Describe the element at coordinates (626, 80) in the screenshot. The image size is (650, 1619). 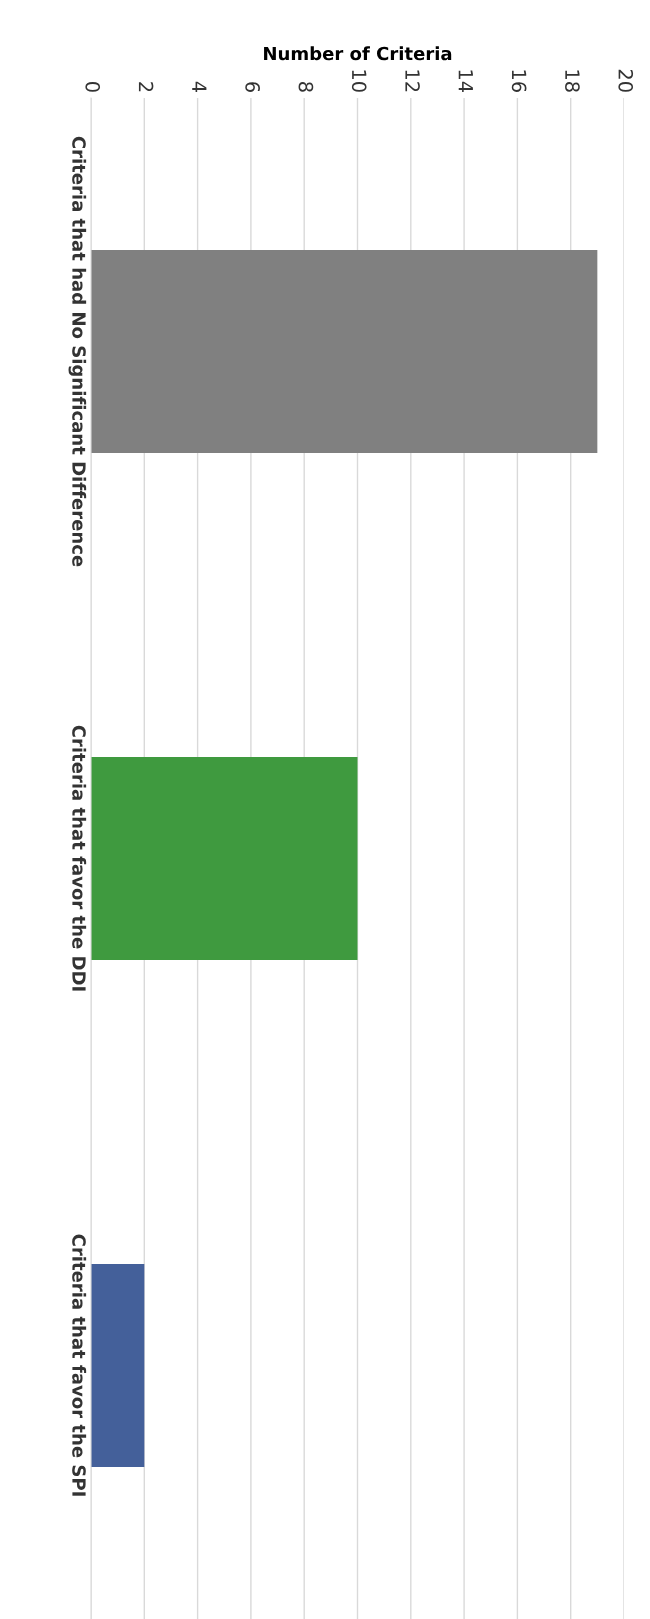
I see `x-tick-label: 20` at that location.